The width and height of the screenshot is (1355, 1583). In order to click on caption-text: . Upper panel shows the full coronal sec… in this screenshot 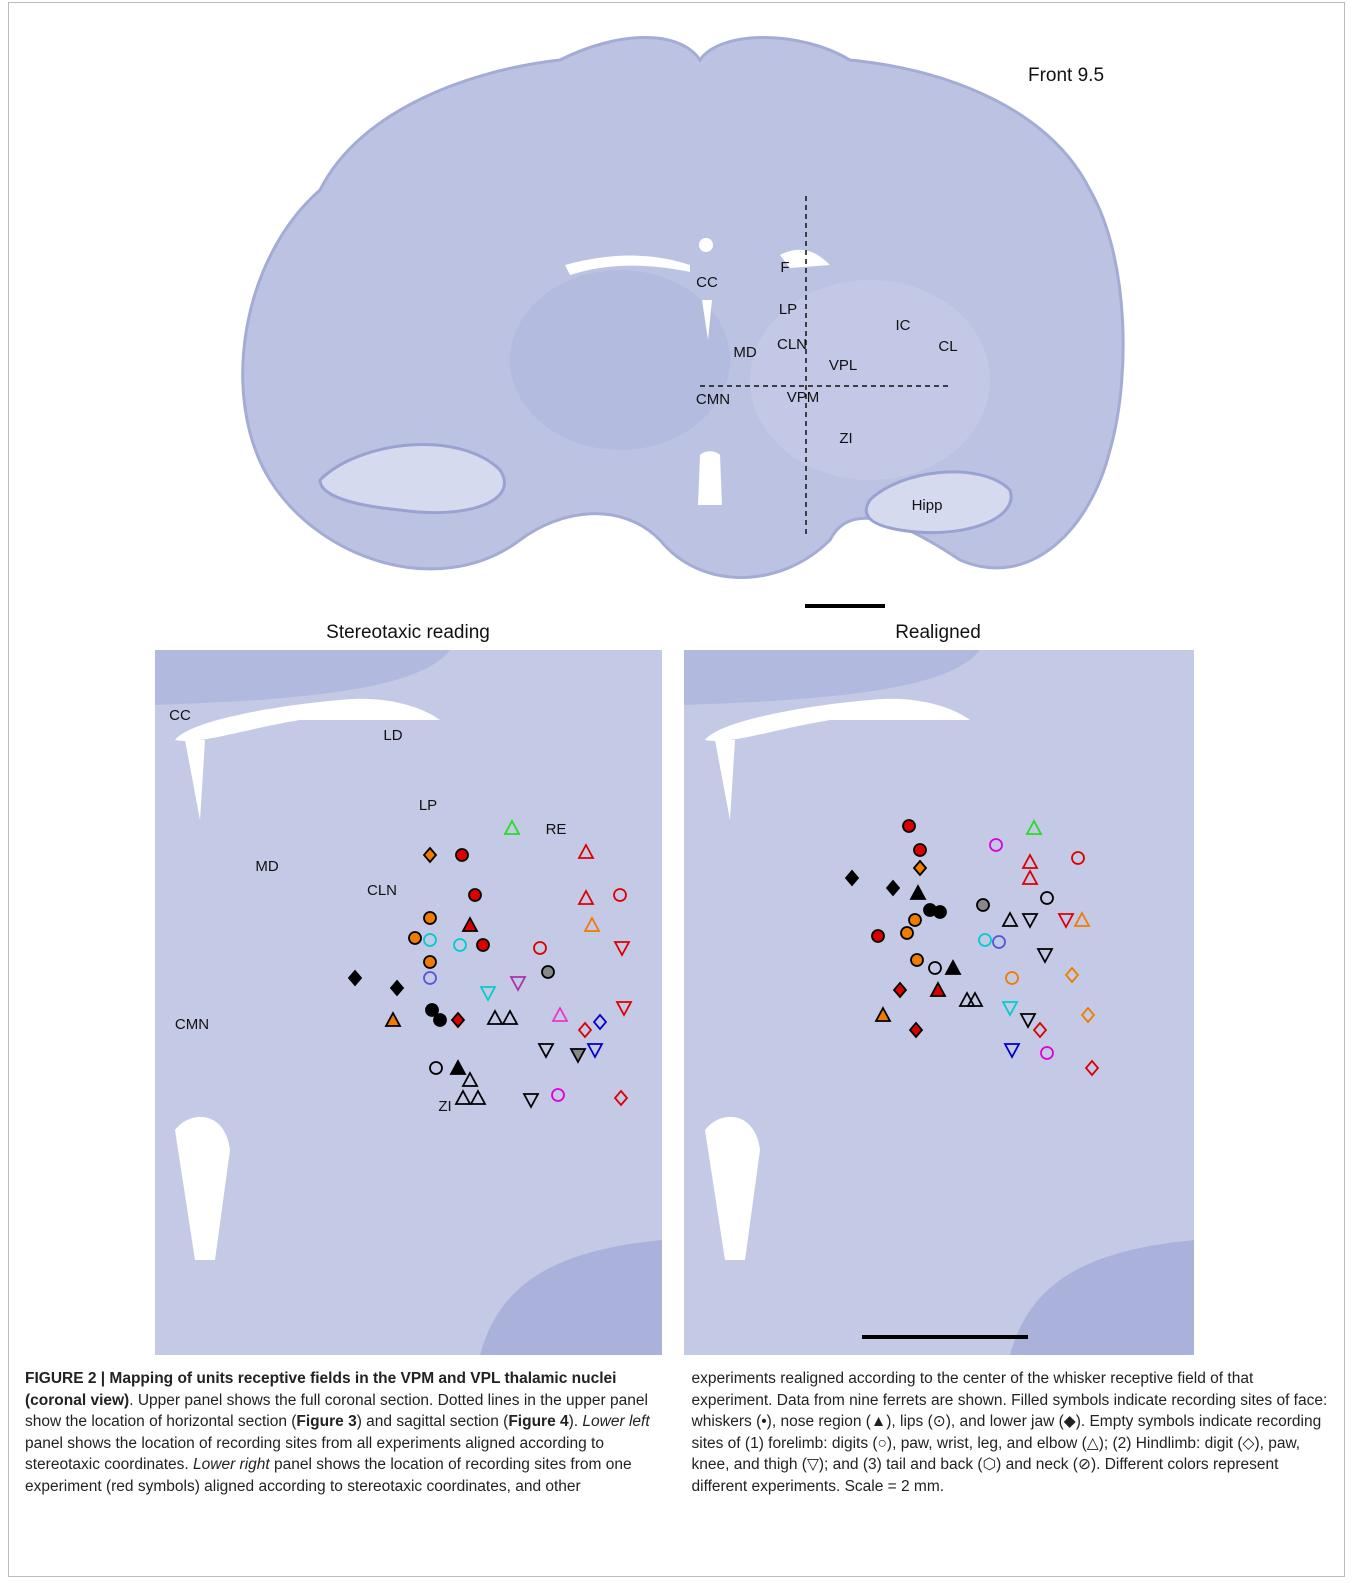, I will do `click(336, 1411)`.